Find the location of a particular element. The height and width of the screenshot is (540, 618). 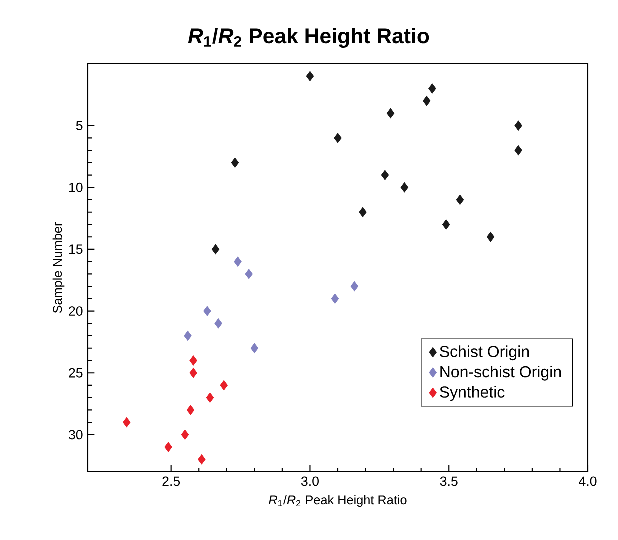

x-tick-label: 3.0 is located at coordinates (310, 481).